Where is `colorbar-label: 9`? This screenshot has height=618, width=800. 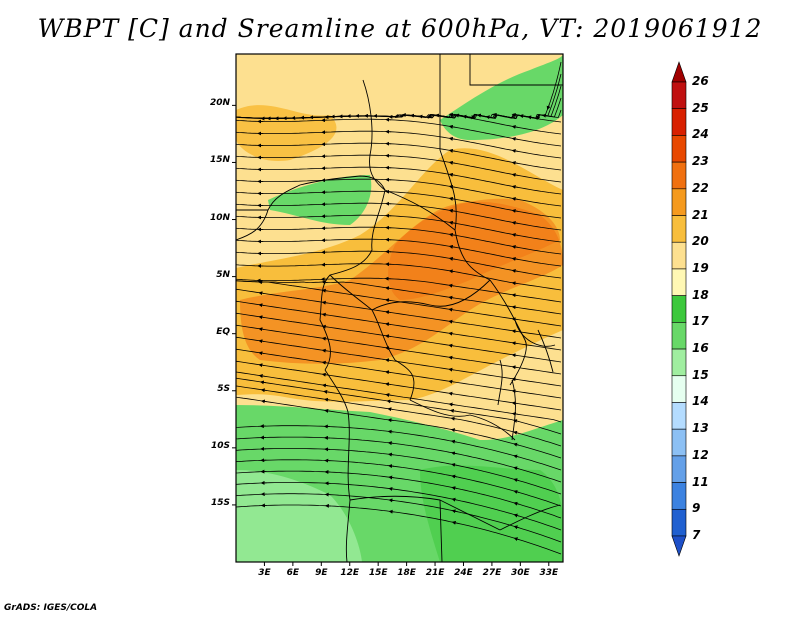
colorbar-label: 9 is located at coordinates (696, 508).